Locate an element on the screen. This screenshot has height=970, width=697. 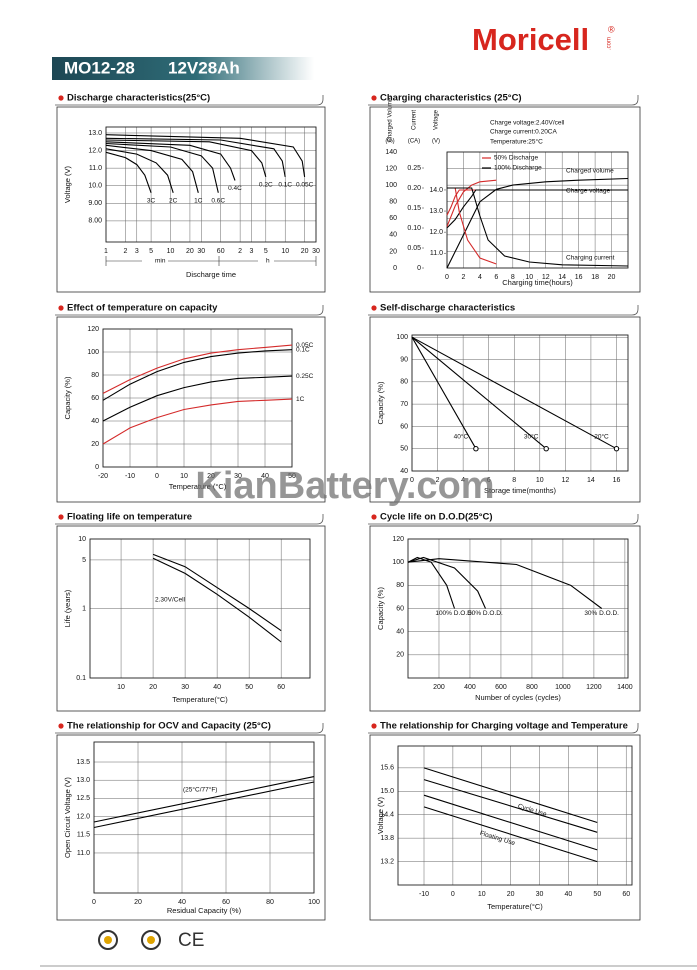
curve-label: 2C is located at coordinates (173, 200).